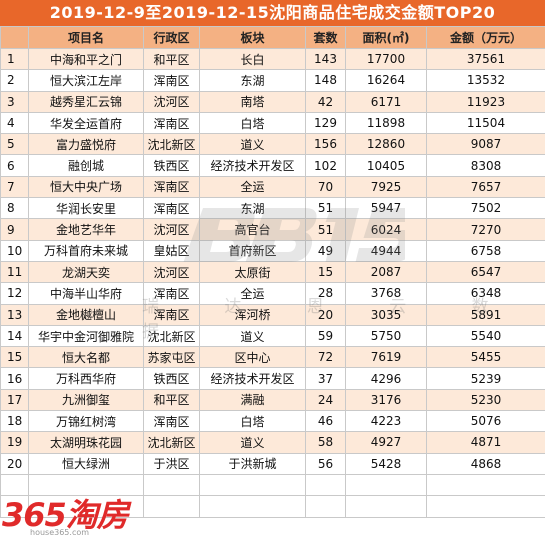 This screenshot has height=542, width=545. Describe the element at coordinates (386, 336) in the screenshot. I see `cell-area: 5750` at that location.